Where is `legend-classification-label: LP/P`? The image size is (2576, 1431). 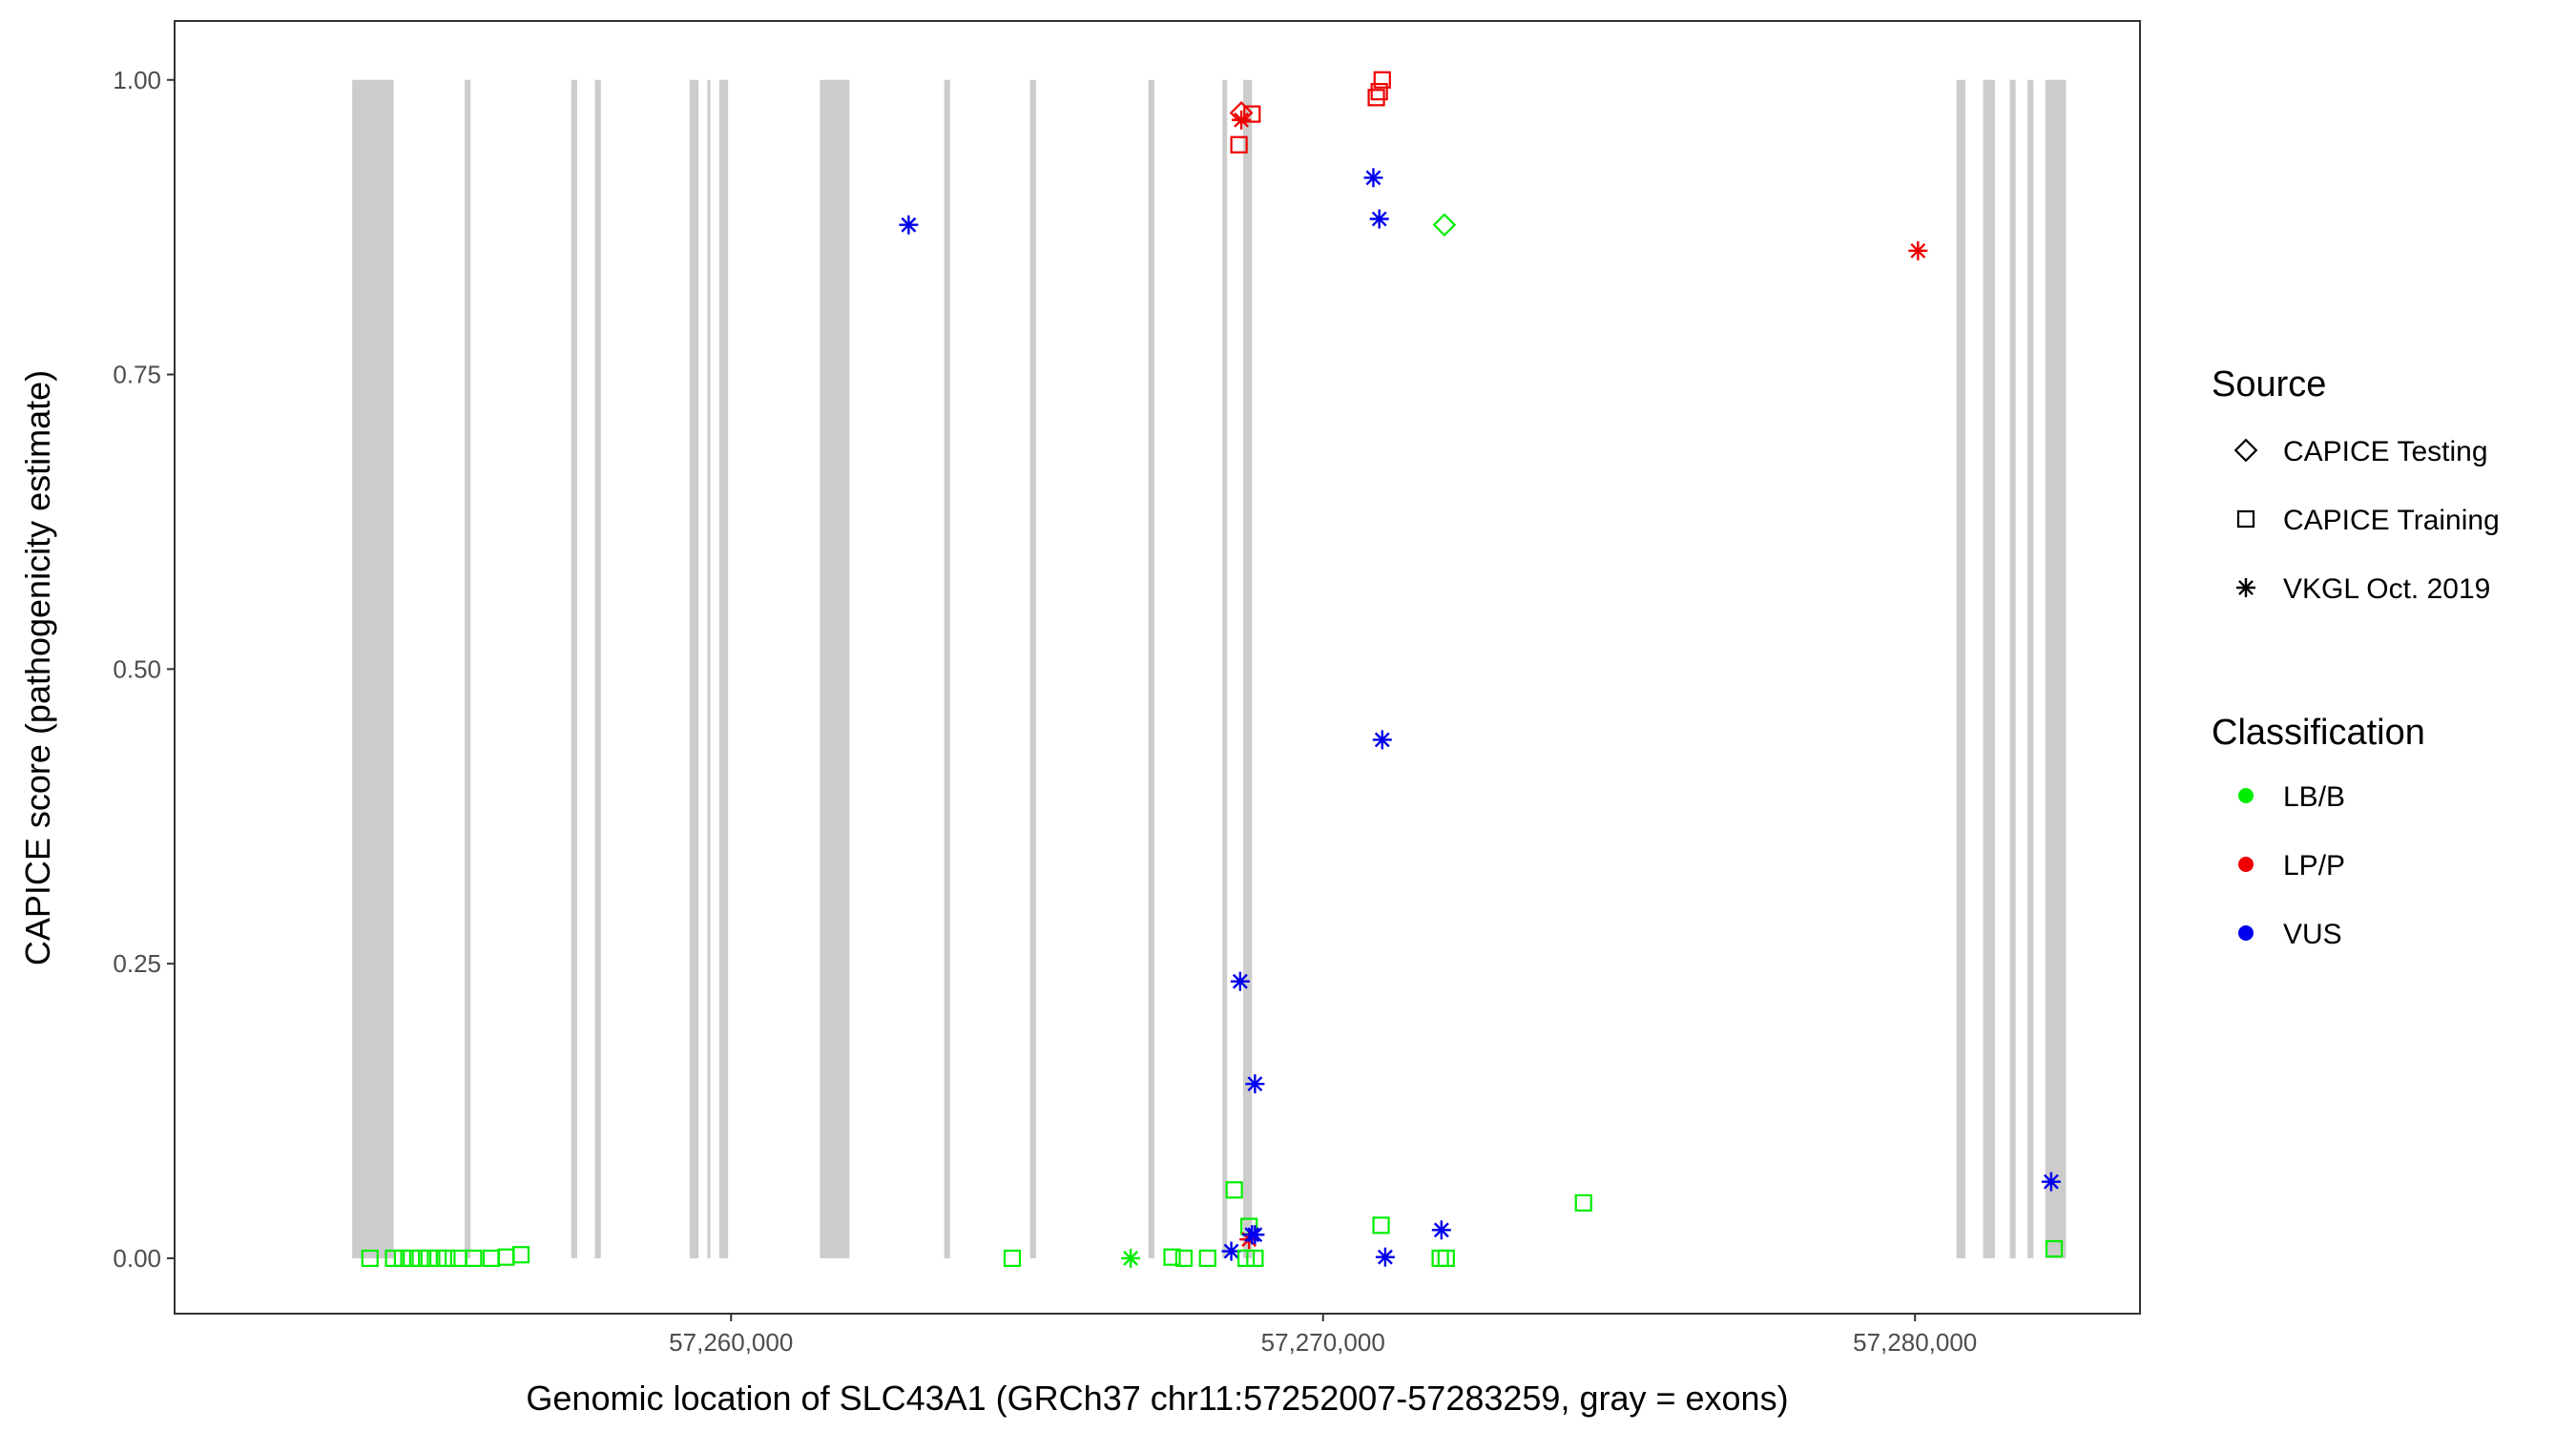
legend-classification-label: LP/P is located at coordinates (2314, 865).